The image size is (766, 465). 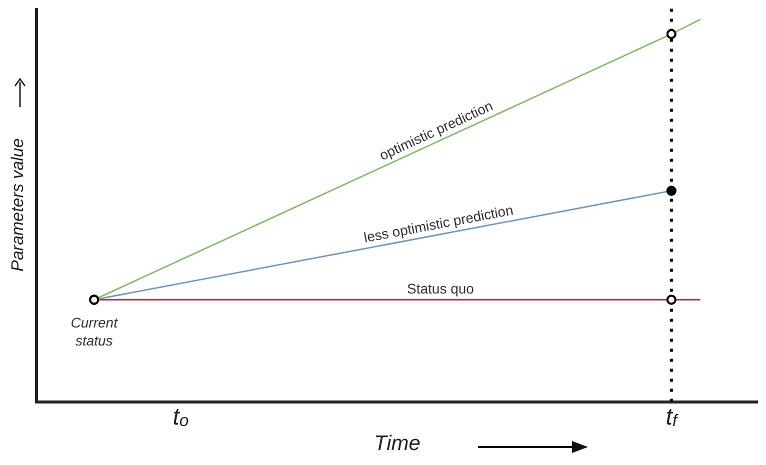 What do you see at coordinates (438, 224) in the screenshot?
I see `text: less optimistic prediction` at bounding box center [438, 224].